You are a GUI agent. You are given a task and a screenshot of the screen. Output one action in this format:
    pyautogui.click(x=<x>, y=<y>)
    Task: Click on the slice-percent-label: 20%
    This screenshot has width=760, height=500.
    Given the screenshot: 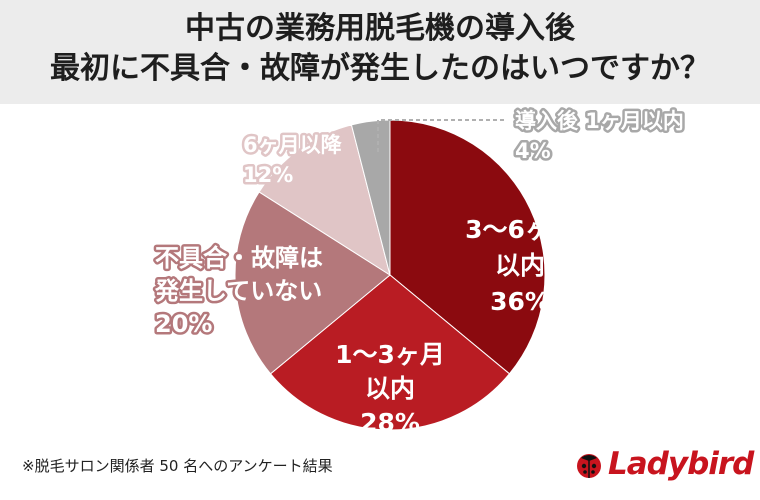 What is the action you would take?
    pyautogui.click(x=183, y=324)
    